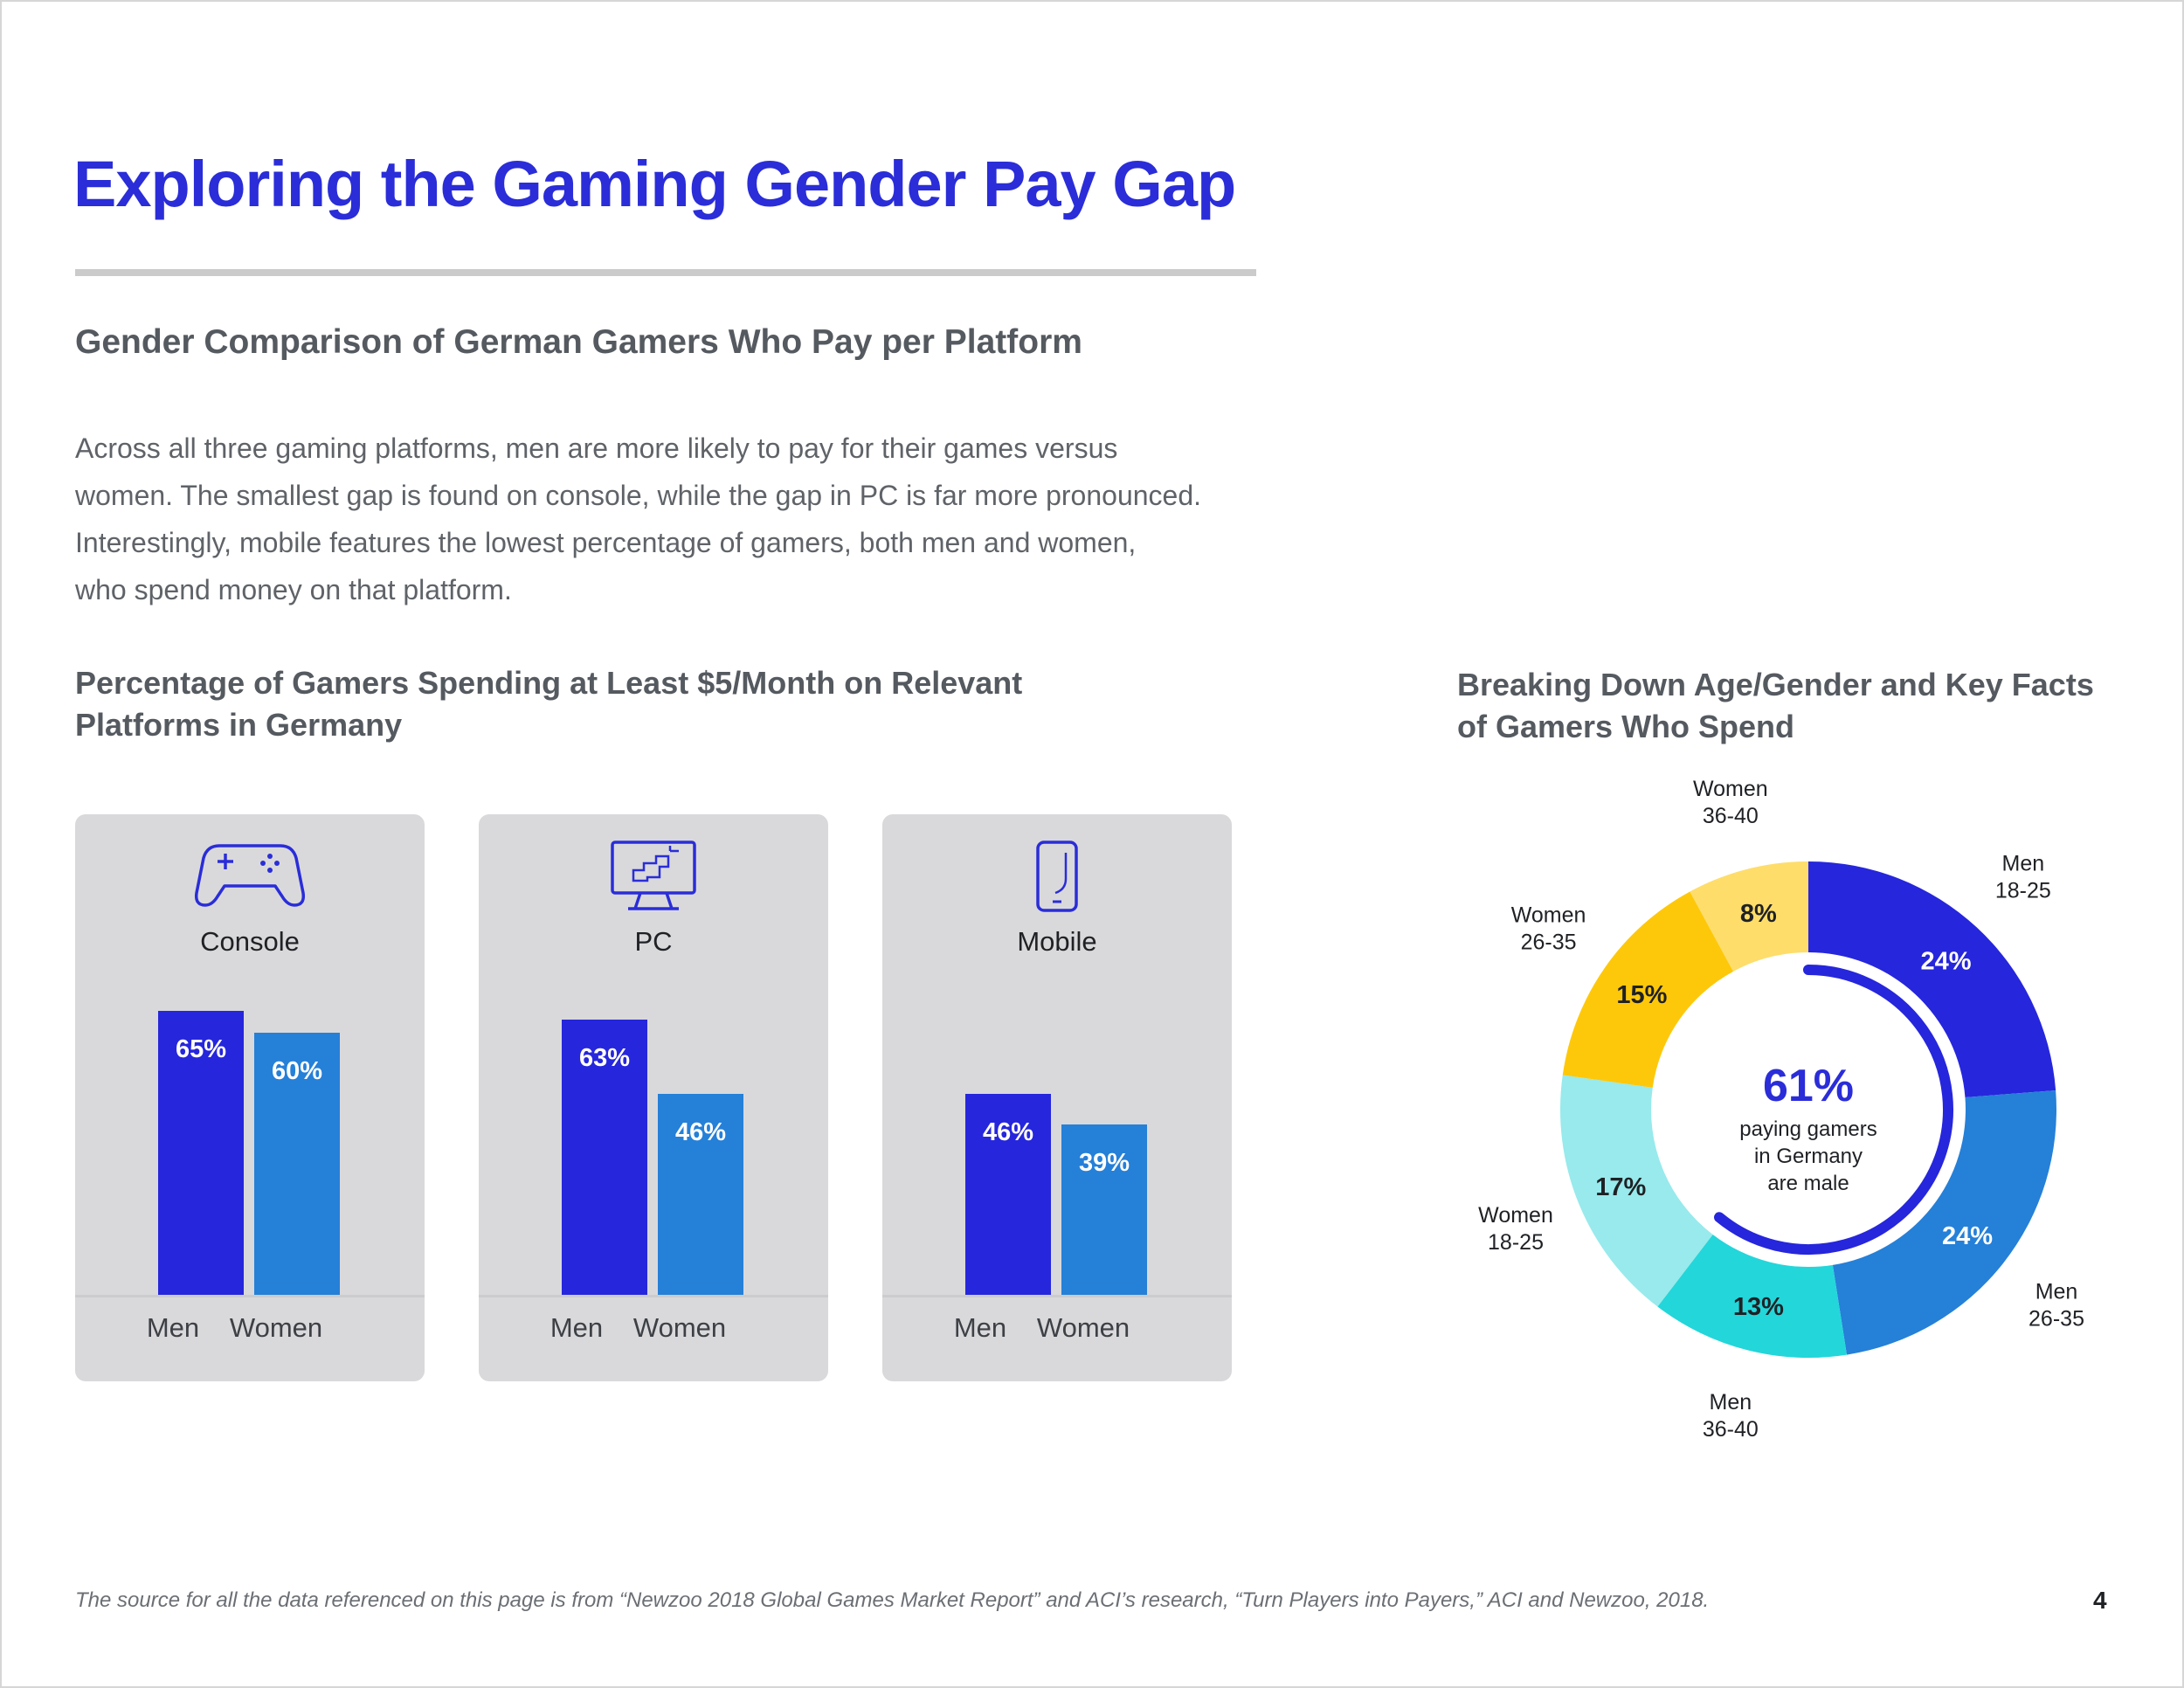  Describe the element at coordinates (293, 589) in the screenshot. I see `intro-line: who spend money on that platform.` at that location.